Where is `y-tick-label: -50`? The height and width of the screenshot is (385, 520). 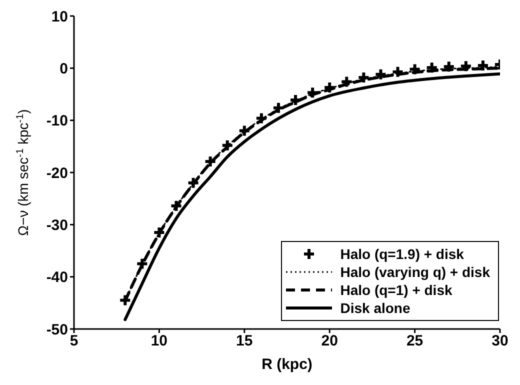 y-tick-label: -50 is located at coordinates (57, 329).